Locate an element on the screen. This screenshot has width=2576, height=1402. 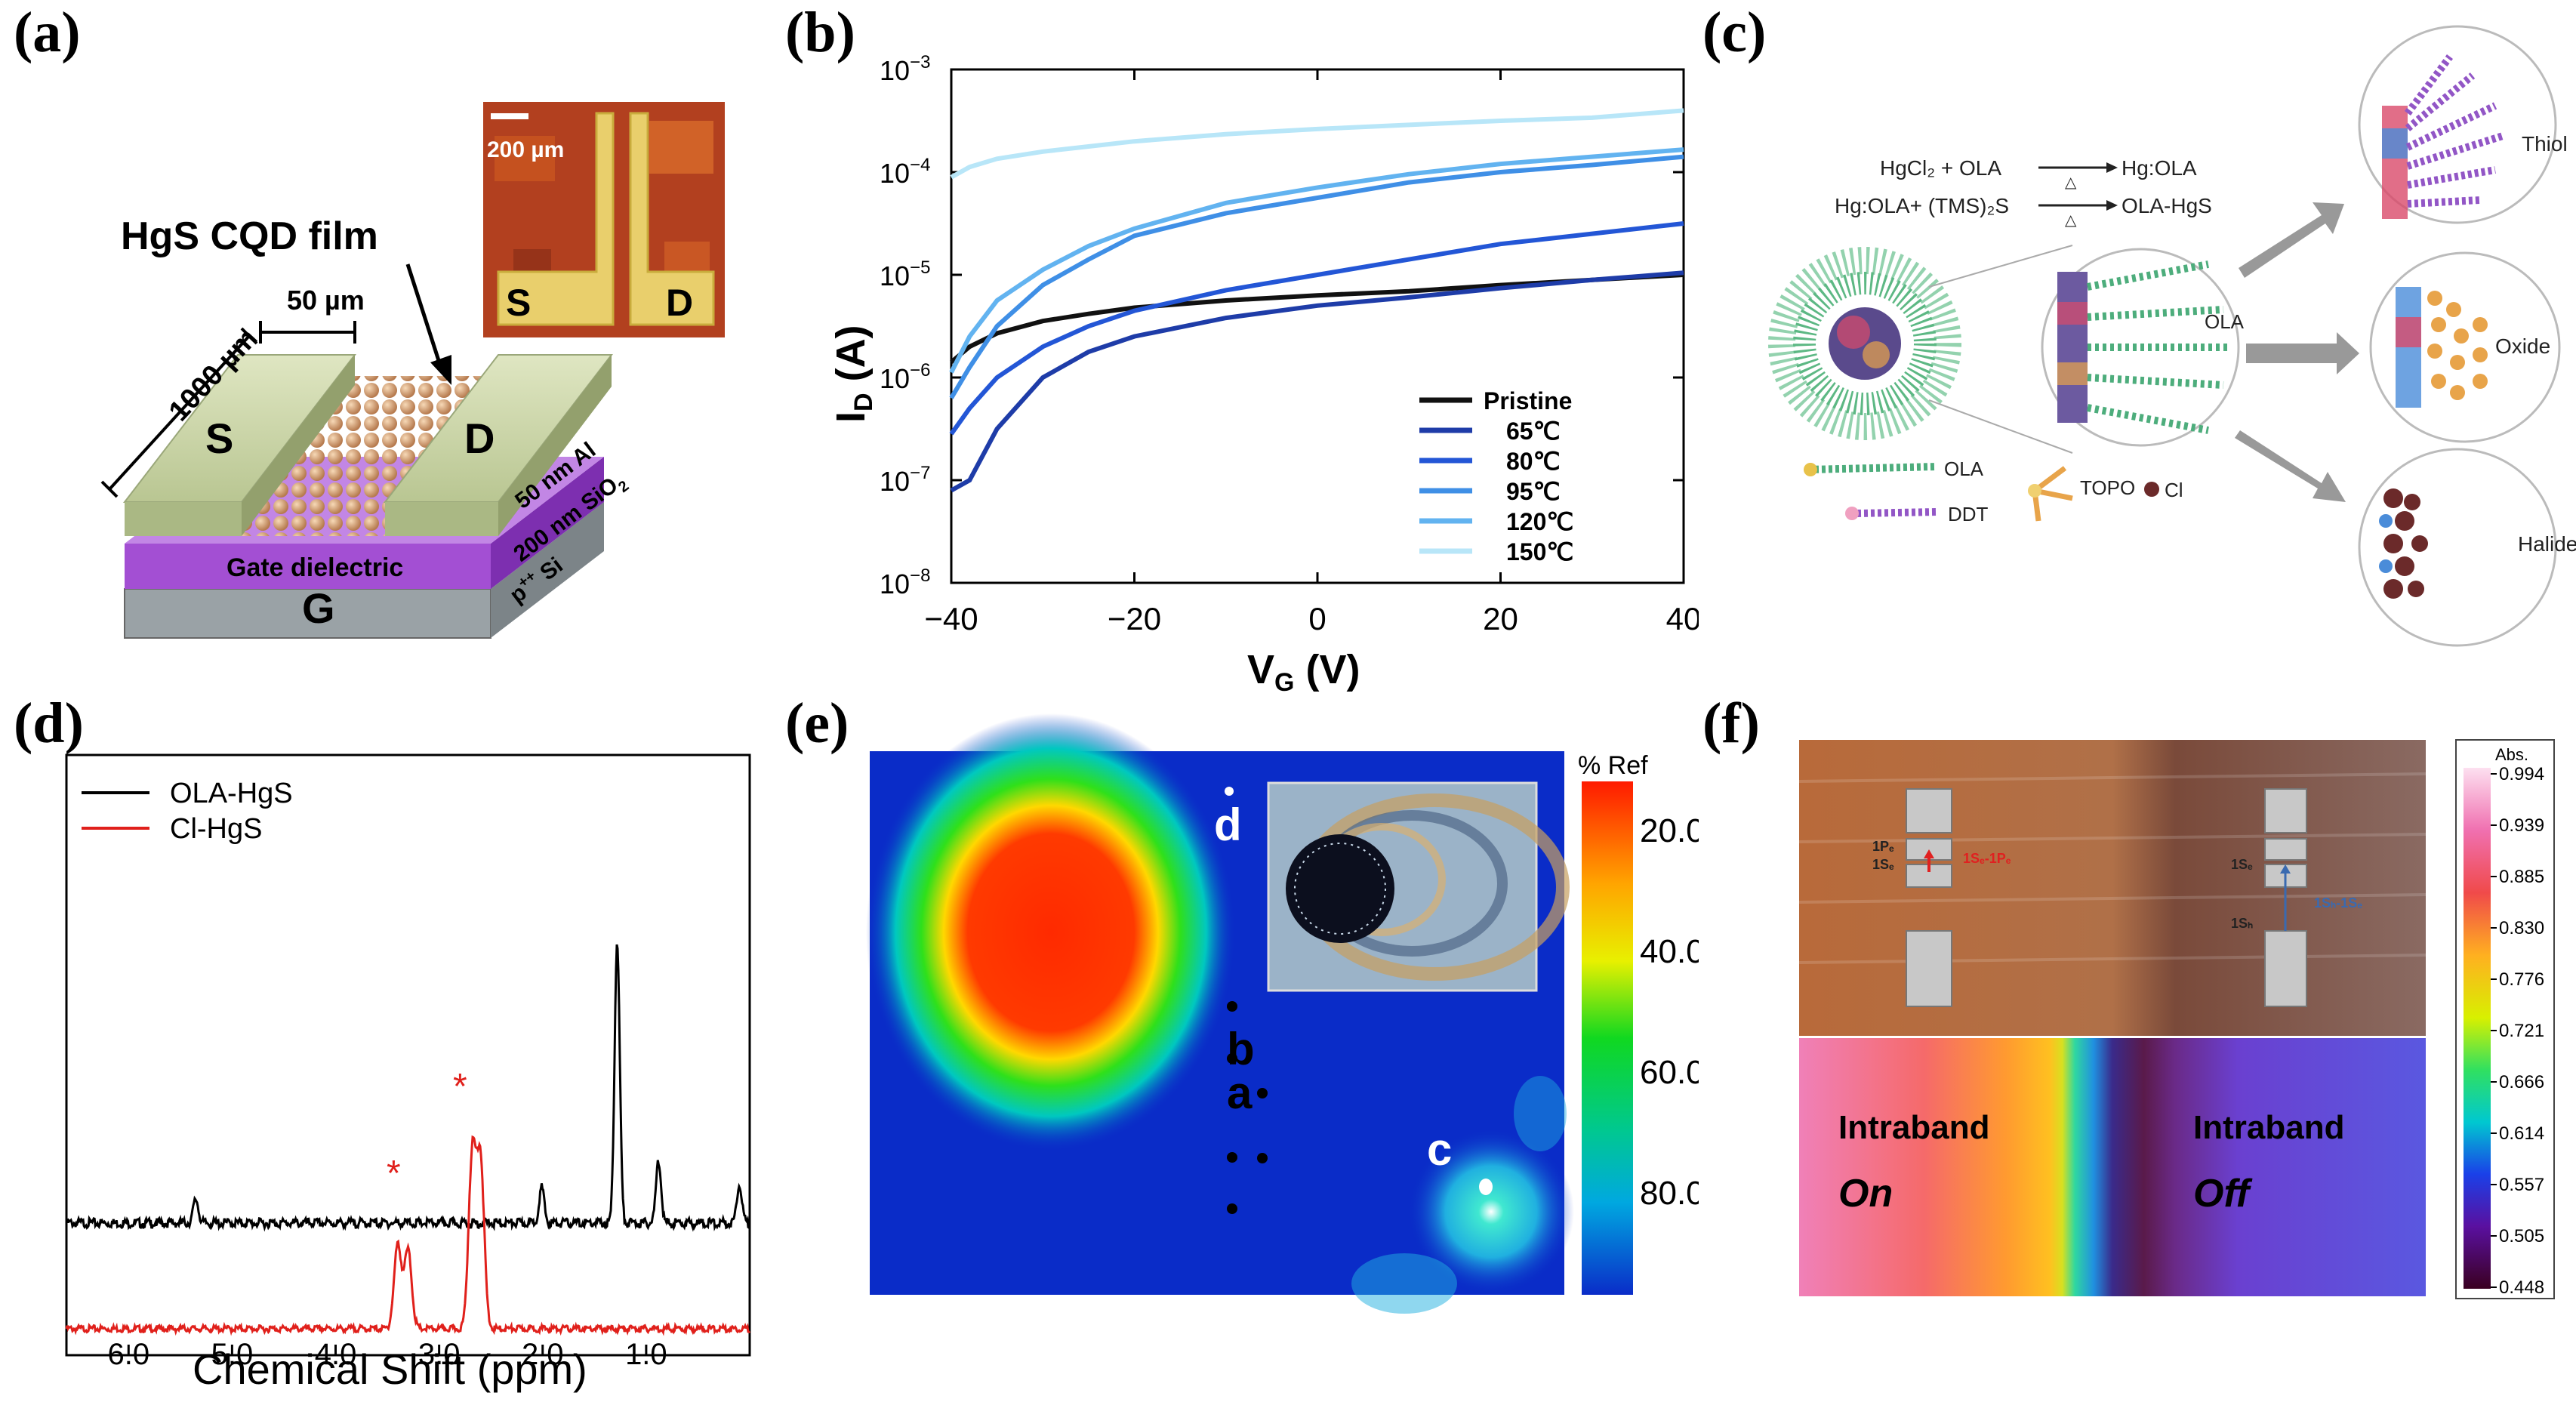
source-label: S is located at coordinates (219, 438).